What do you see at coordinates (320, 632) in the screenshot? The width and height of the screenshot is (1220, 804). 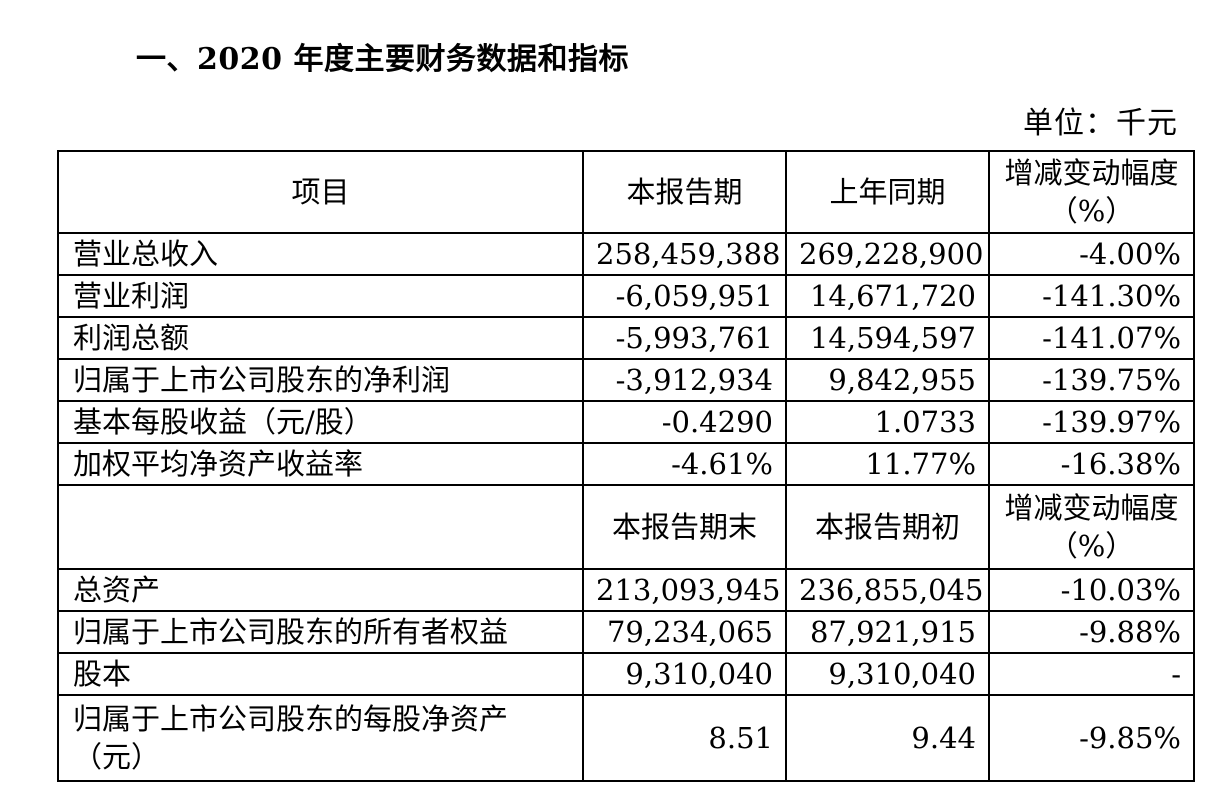 I see `row-label: 归属于上市公司股东的所有者权益` at bounding box center [320, 632].